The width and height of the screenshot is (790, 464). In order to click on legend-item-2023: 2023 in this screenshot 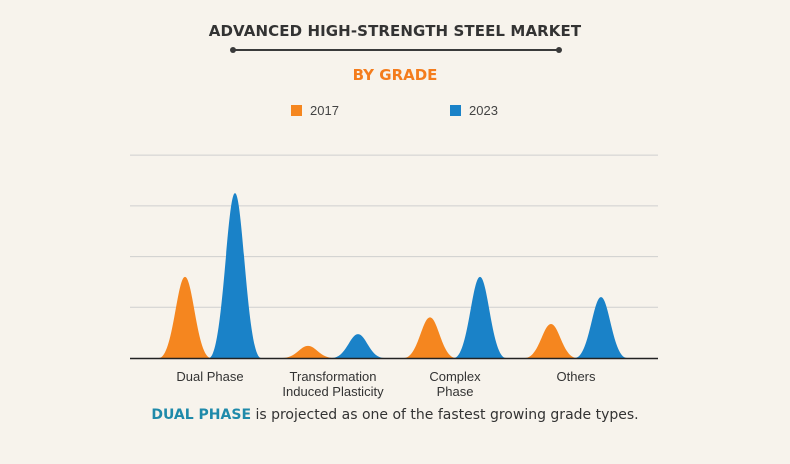, I will do `click(474, 110)`.